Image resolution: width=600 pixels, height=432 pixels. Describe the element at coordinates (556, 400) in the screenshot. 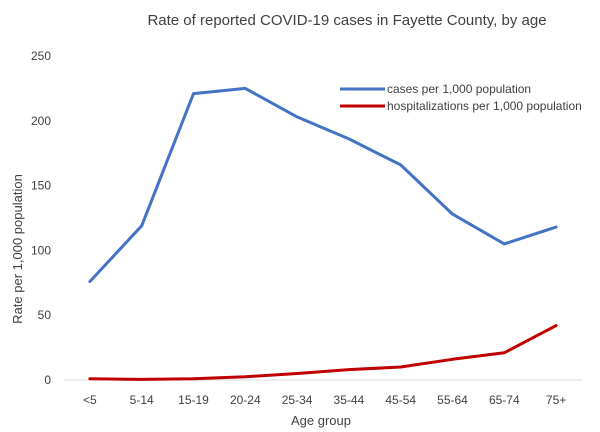

I see `x-tick-label: 75+` at that location.